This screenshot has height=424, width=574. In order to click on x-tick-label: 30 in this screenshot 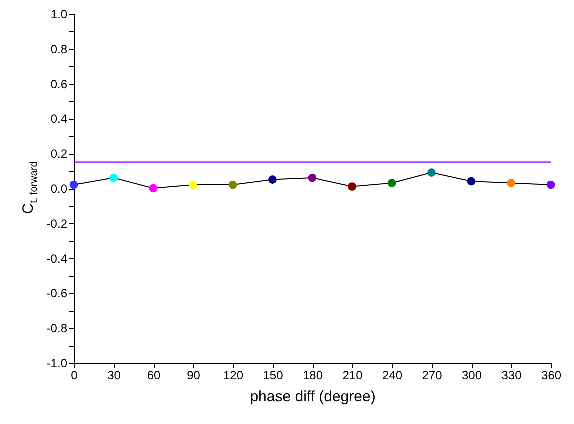, I will do `click(115, 375)`.